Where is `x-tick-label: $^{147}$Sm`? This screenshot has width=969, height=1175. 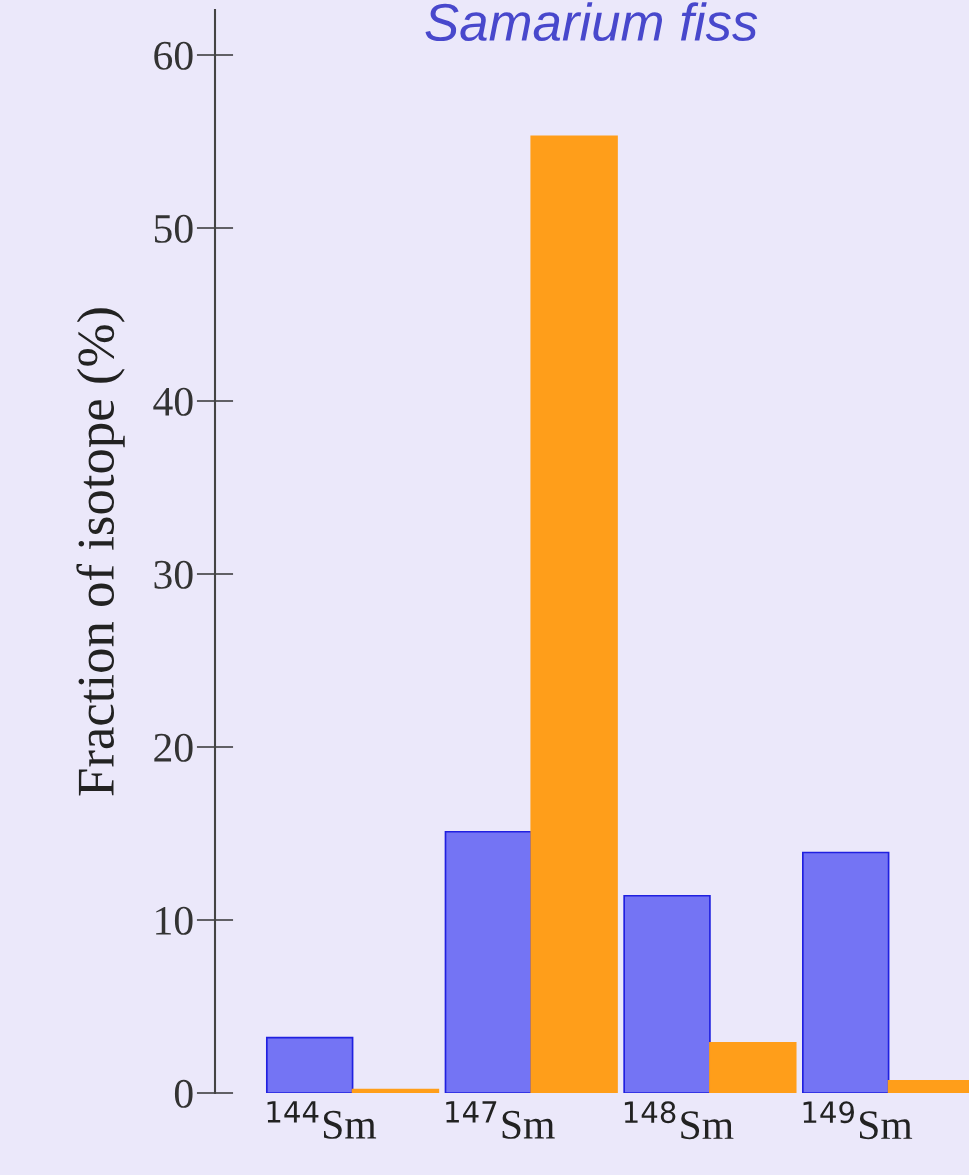 x-tick-label: $^{147}$Sm is located at coordinates (500, 1120).